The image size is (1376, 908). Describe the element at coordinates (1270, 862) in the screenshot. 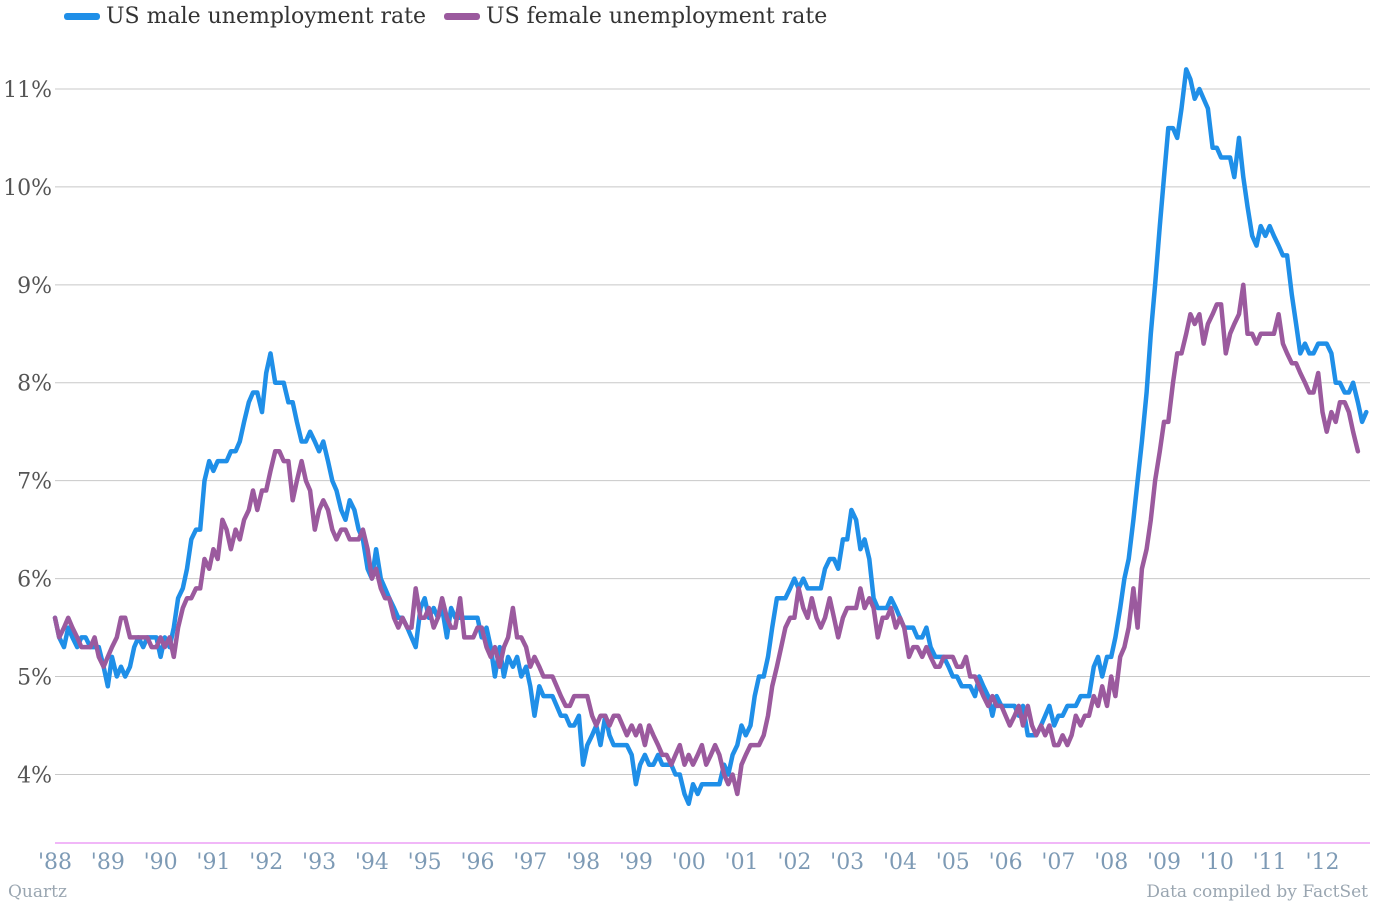

I see `x-tick-label: '11` at that location.